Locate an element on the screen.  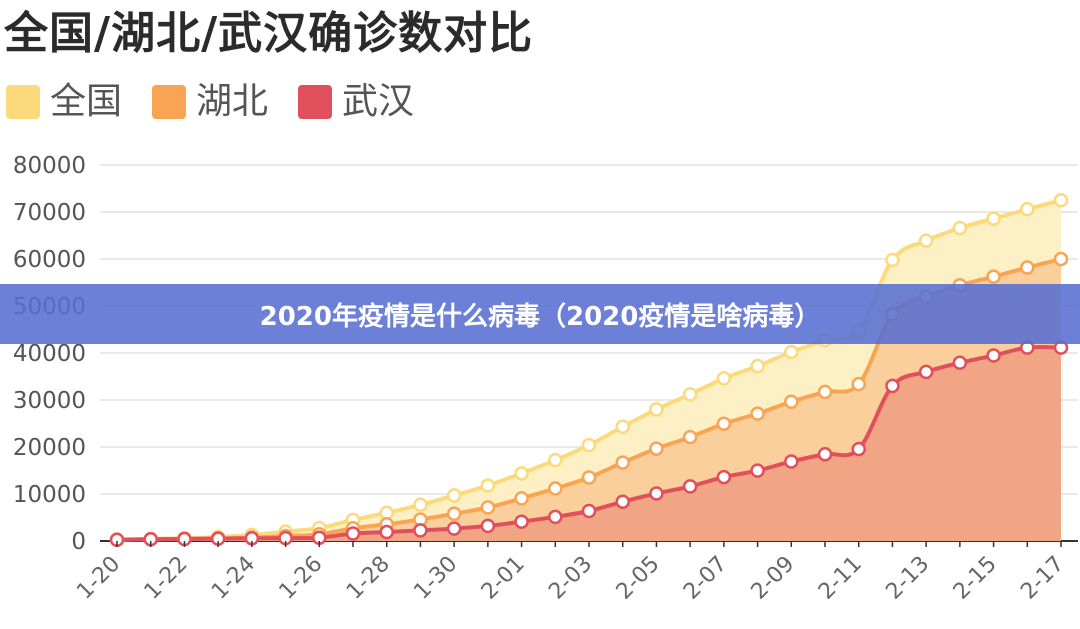
y-tick-label: 30000 is located at coordinates (49, 401).